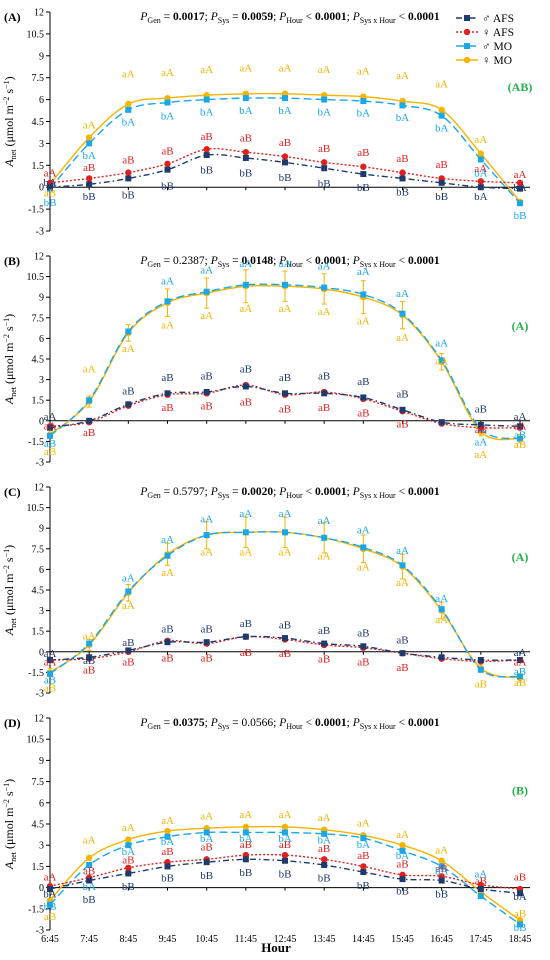  What do you see at coordinates (520, 790) in the screenshot?
I see `group-letter: (B)` at bounding box center [520, 790].